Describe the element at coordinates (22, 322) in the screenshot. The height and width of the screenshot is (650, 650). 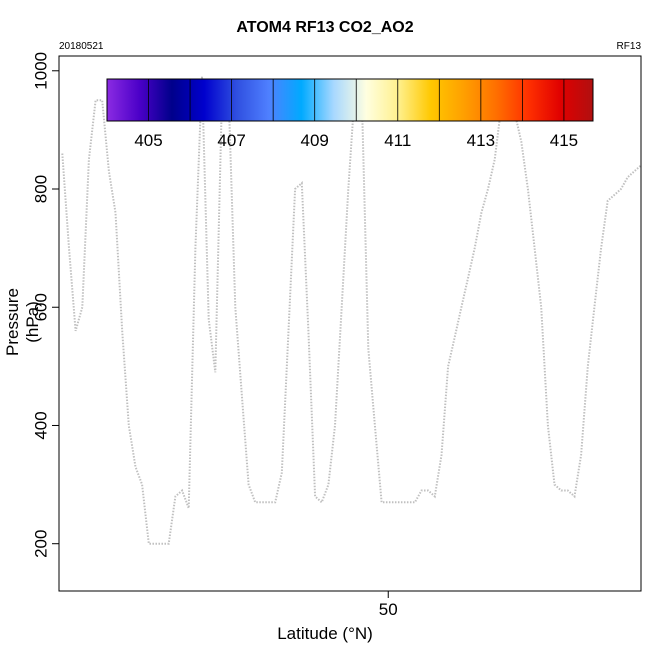
I see `y-axis-label: Pressure (hPa)` at that location.